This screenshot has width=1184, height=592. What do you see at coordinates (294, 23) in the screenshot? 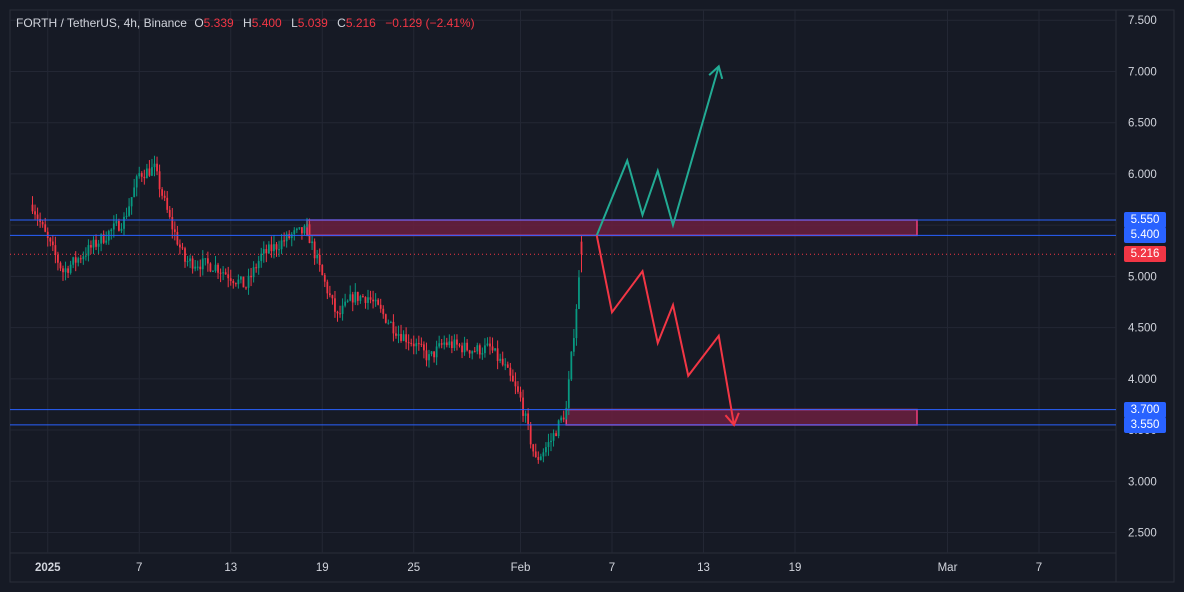
I see `low-label: L` at bounding box center [294, 23].